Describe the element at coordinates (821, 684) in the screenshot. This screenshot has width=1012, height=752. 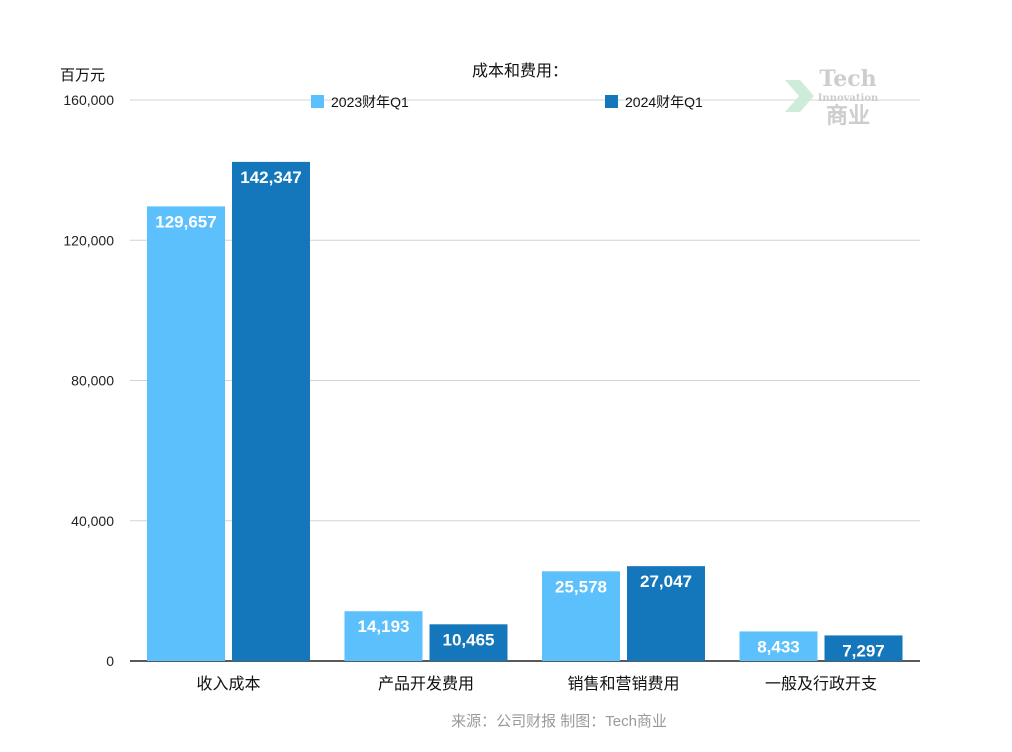
I see `x-tick-label: 一般及行政开支` at that location.